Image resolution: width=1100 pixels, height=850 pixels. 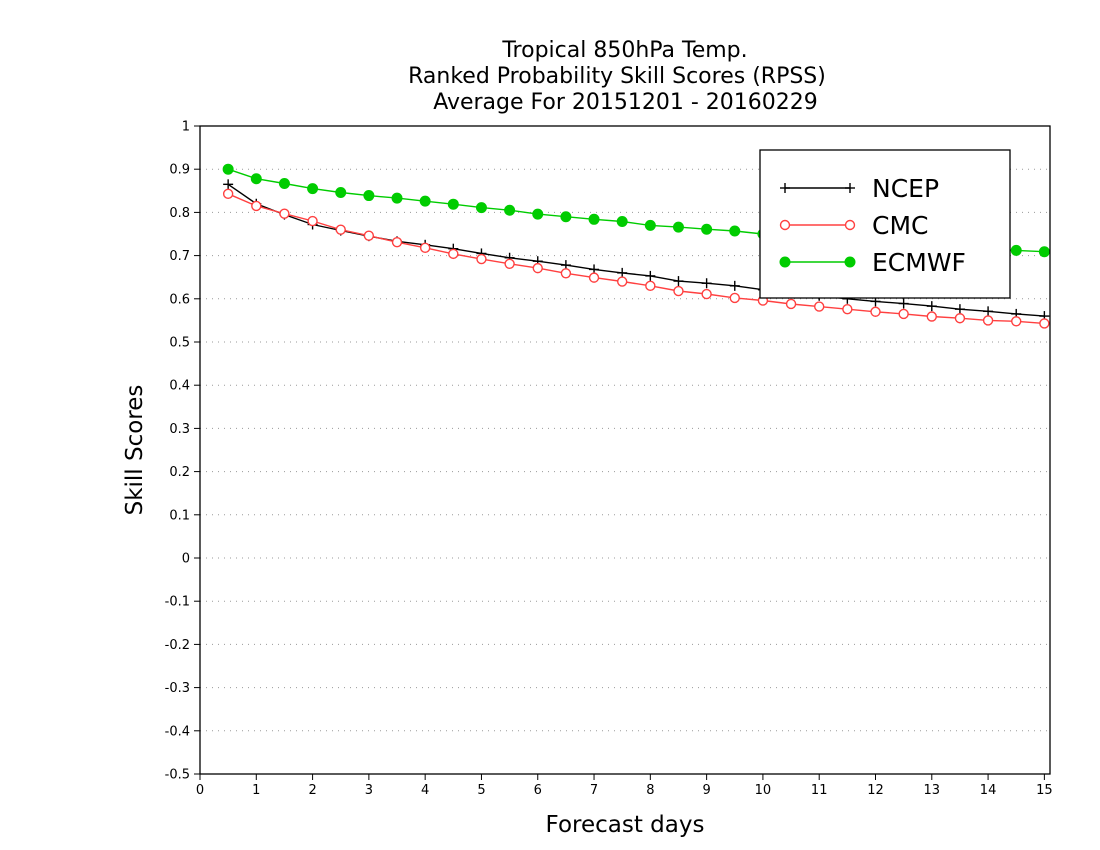 What do you see at coordinates (177, 731) in the screenshot?
I see `y-tick-label: -0.4` at bounding box center [177, 731].